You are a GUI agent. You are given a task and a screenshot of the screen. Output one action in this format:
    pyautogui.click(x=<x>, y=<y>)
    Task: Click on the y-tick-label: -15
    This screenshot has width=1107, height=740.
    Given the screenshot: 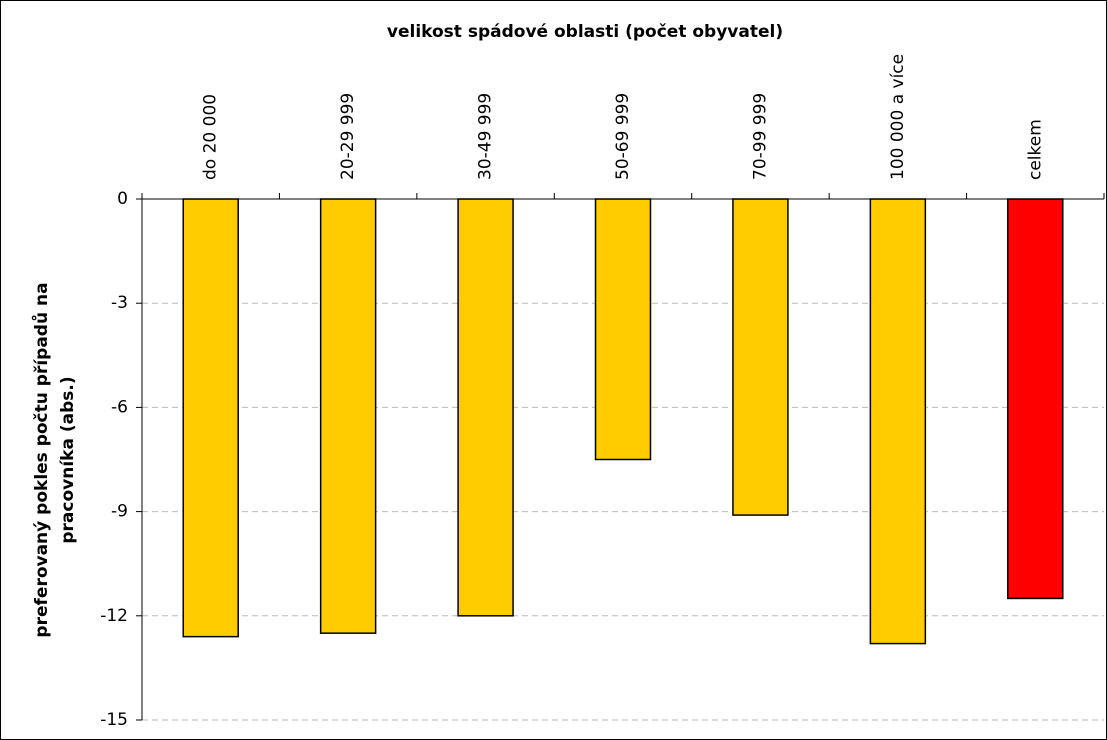 What is the action you would take?
    pyautogui.click(x=114, y=720)
    